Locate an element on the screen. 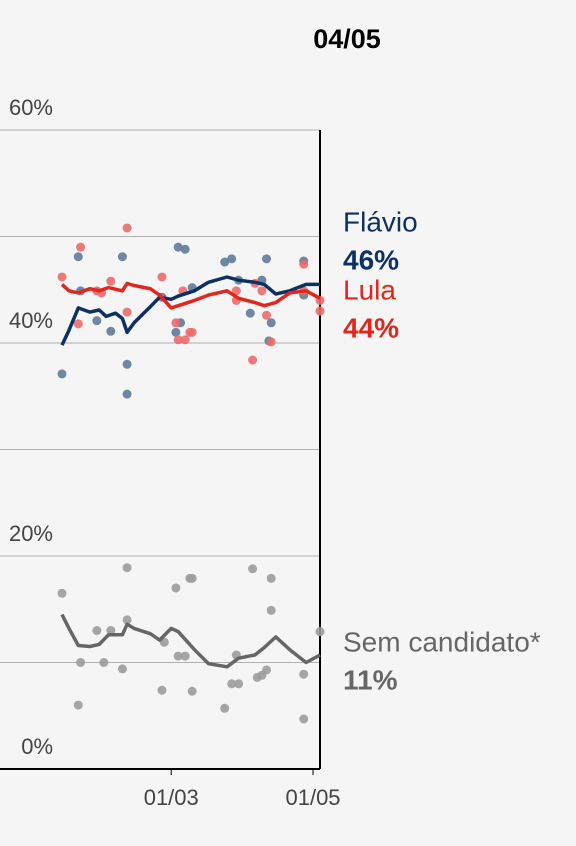  legend-label: Lula is located at coordinates (369, 289).